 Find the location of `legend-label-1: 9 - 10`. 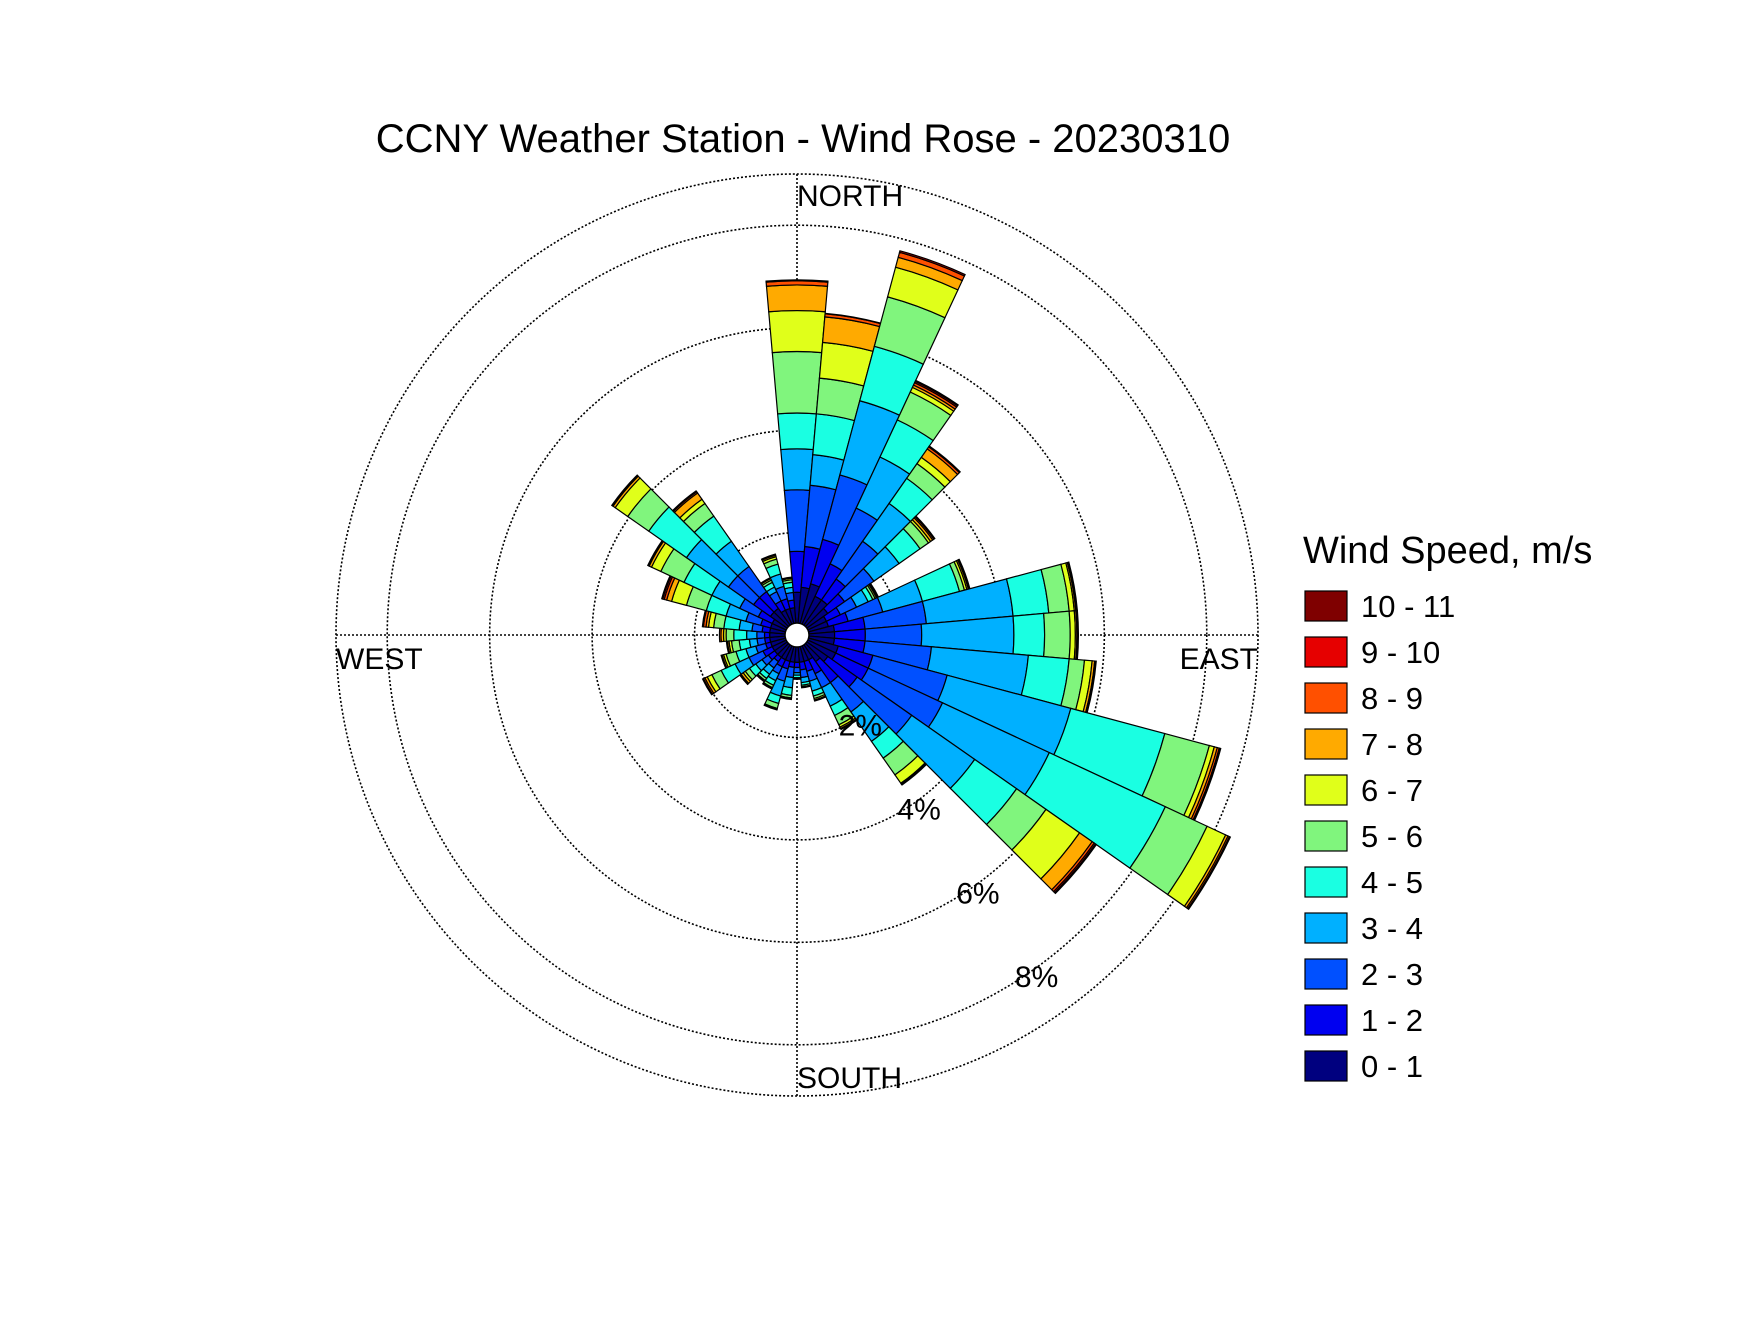

legend-label-1: 9 - 10 is located at coordinates (1400, 652).